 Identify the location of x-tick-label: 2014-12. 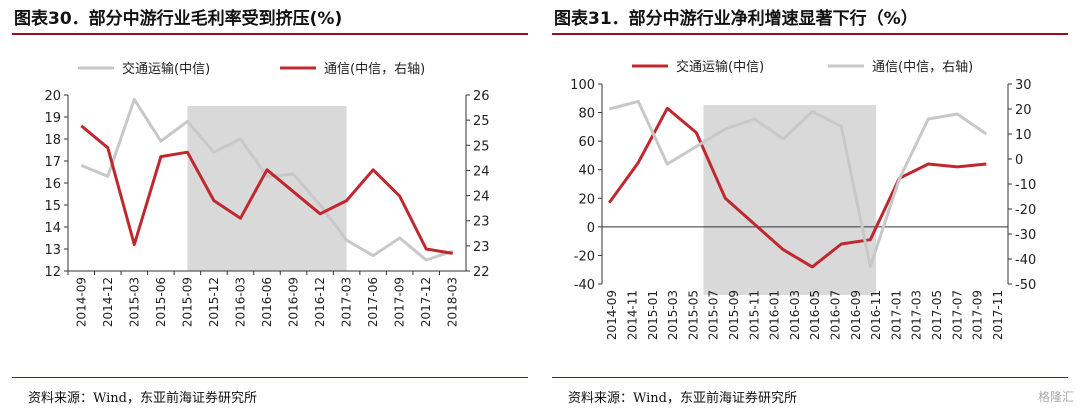
(108, 302).